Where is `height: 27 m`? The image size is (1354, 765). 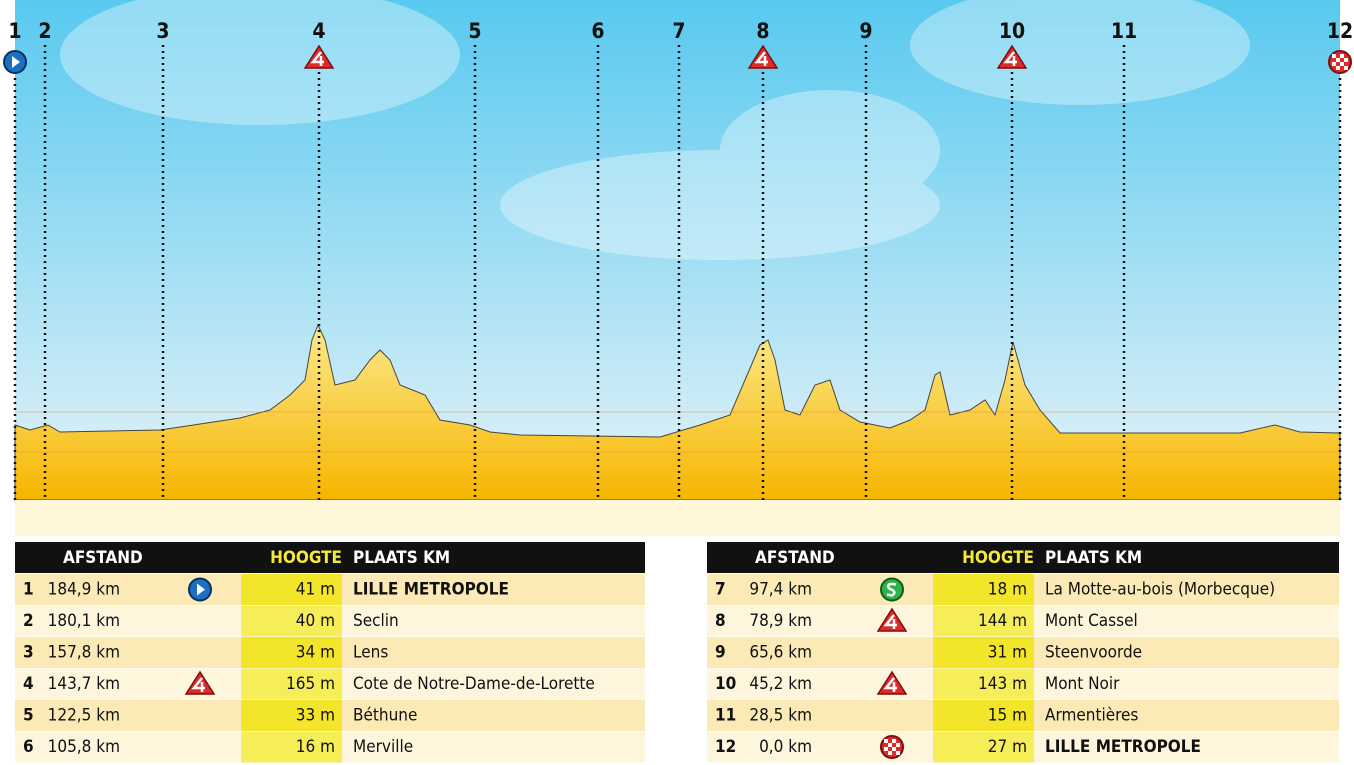 height: 27 m is located at coordinates (1007, 747).